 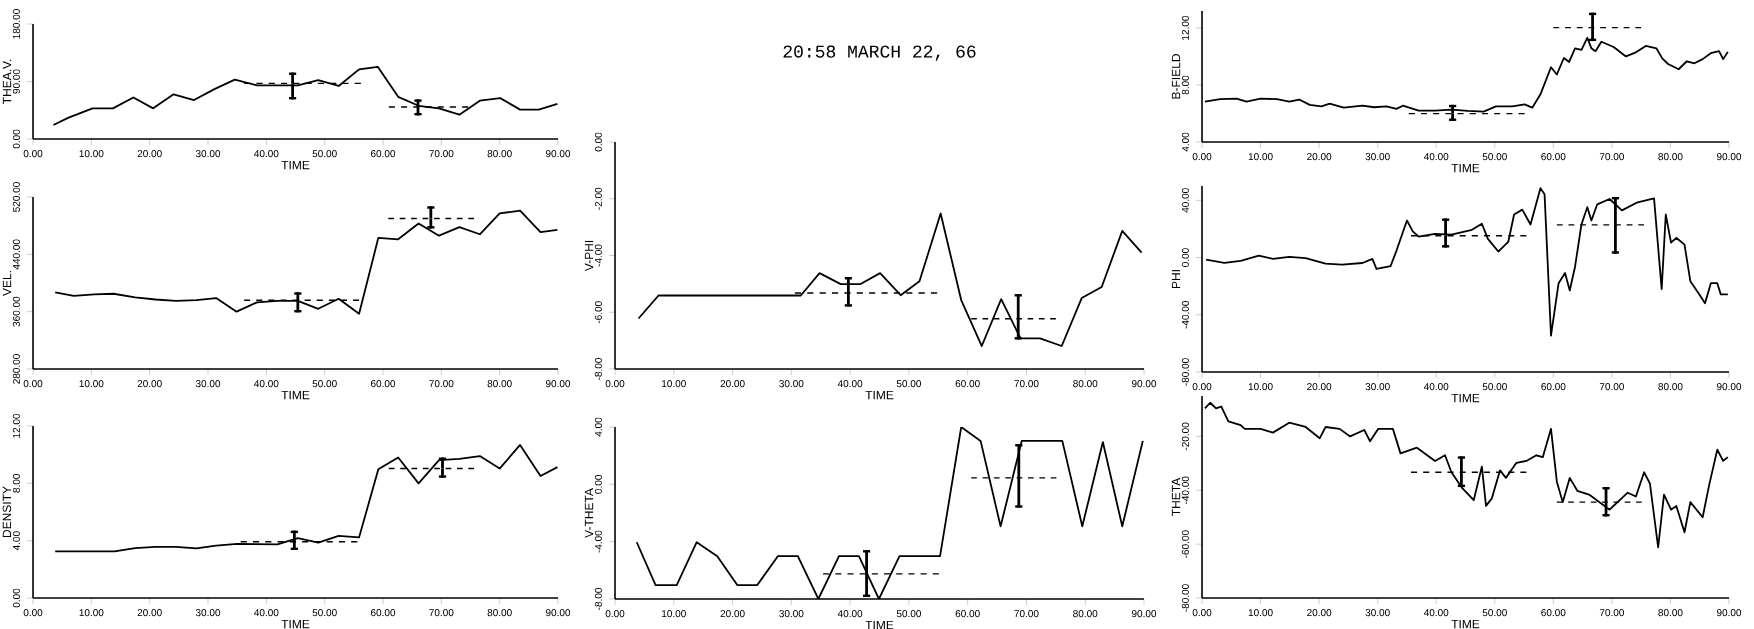 I want to click on y-axis-title: THETA, so click(x=1176, y=496).